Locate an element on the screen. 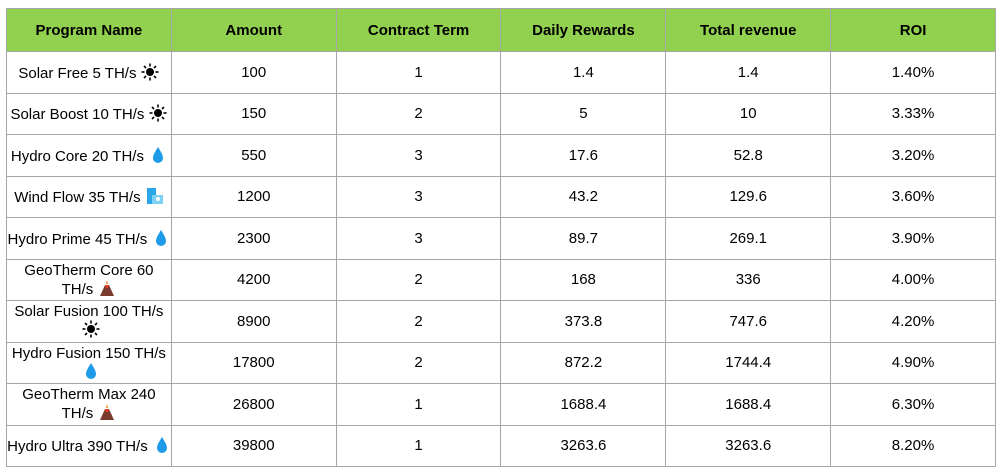 The width and height of the screenshot is (1000, 471). table-cell: 2300 is located at coordinates (253, 238).